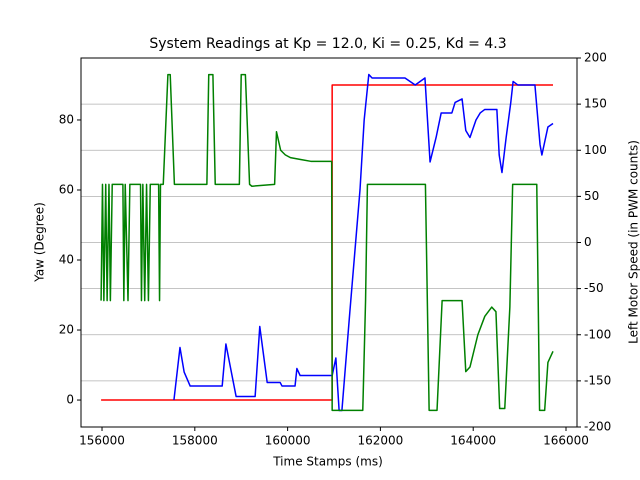  I want to click on y2-tick-label: 0, so click(588, 242).